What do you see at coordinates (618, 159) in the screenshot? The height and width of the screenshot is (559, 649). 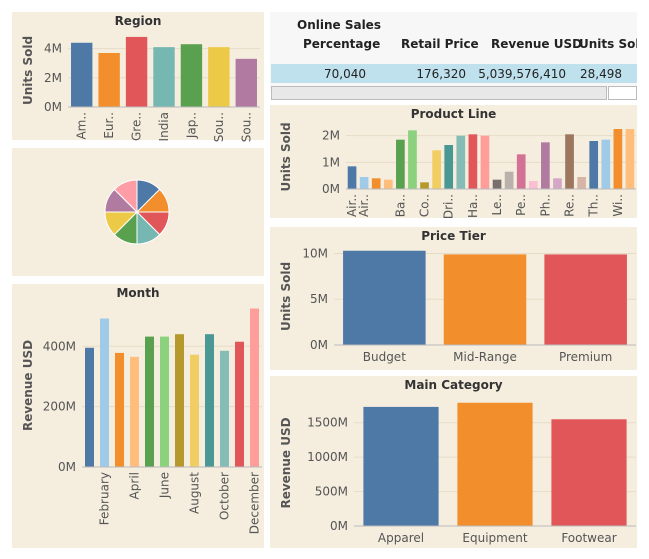 I see `bar-wi--22` at bounding box center [618, 159].